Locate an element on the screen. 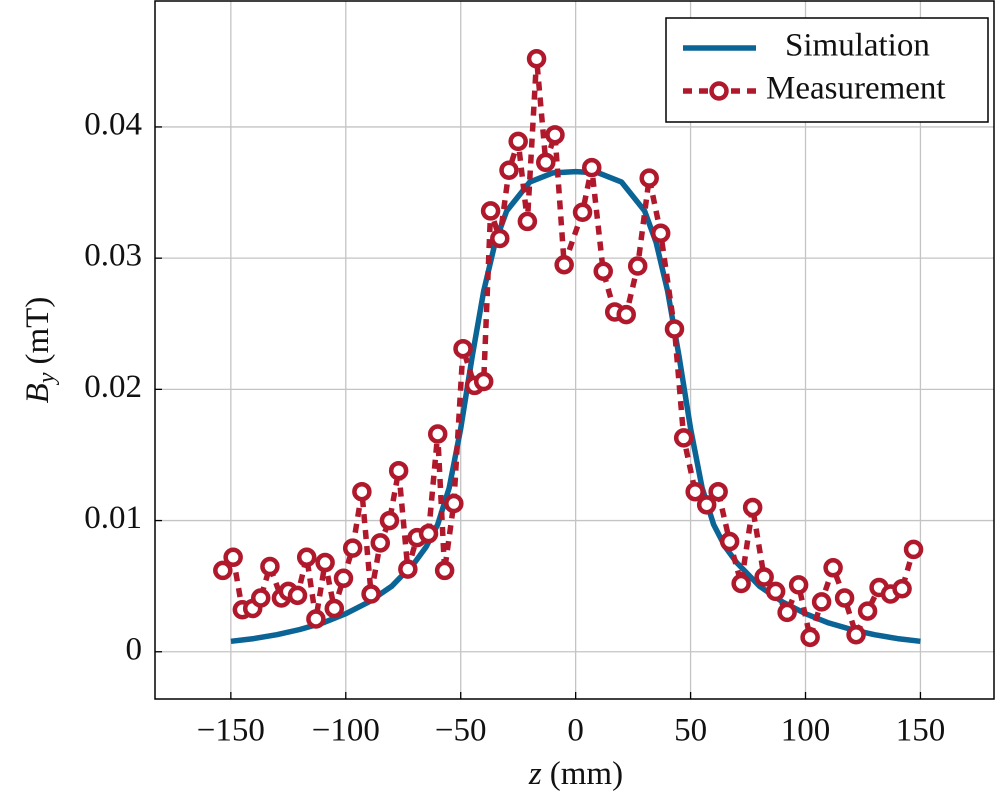 The height and width of the screenshot is (812, 997). x-label-unit: (mm) is located at coordinates (586, 774).